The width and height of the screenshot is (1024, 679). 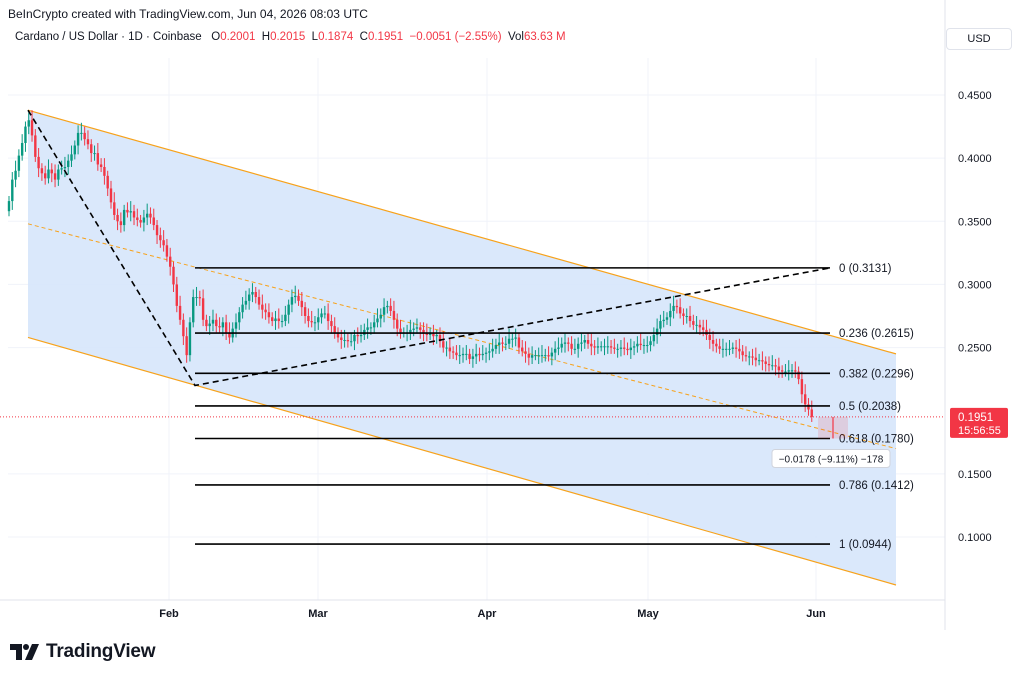 What do you see at coordinates (865, 269) in the screenshot?
I see `fib-level-label: 0 (0.3131)` at bounding box center [865, 269].